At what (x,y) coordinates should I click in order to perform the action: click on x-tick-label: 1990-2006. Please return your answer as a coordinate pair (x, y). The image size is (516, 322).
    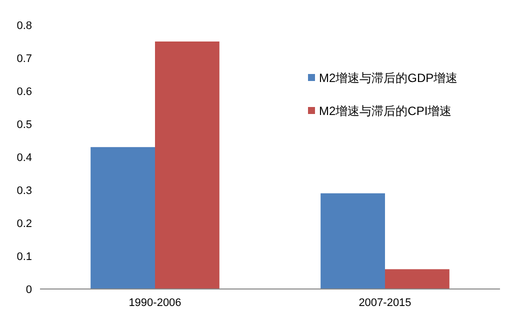
    Looking at the image, I should click on (155, 303).